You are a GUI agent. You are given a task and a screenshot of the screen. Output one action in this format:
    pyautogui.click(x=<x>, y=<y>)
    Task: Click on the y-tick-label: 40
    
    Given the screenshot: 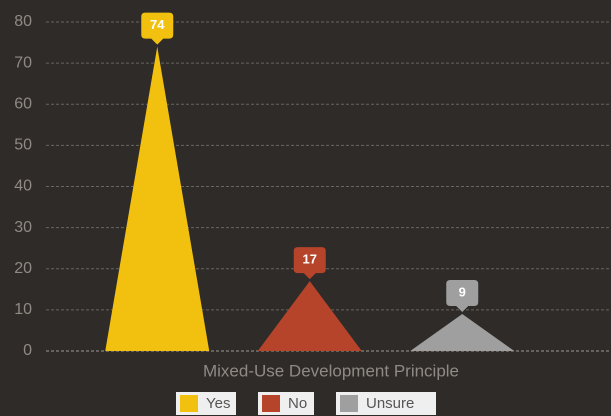 What is the action you would take?
    pyautogui.click(x=23, y=186)
    